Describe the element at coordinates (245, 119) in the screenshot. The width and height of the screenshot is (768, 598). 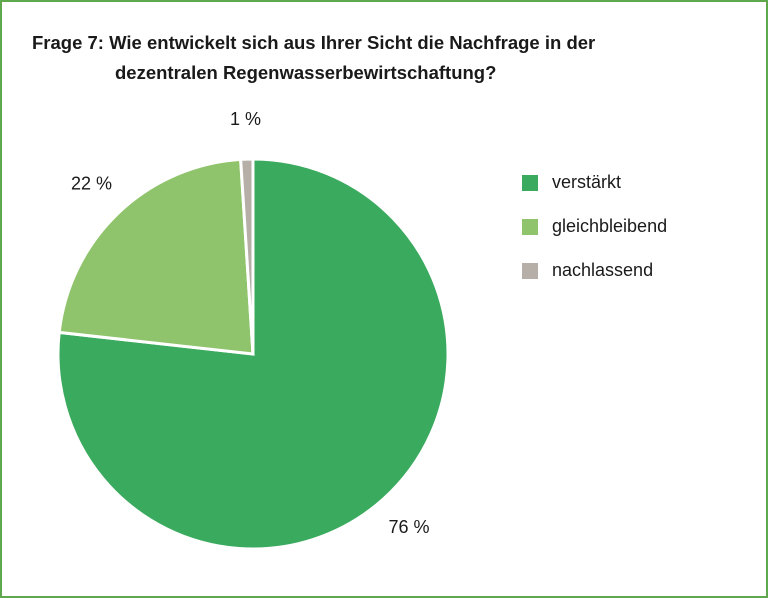
I see `data-label: 1 %` at that location.